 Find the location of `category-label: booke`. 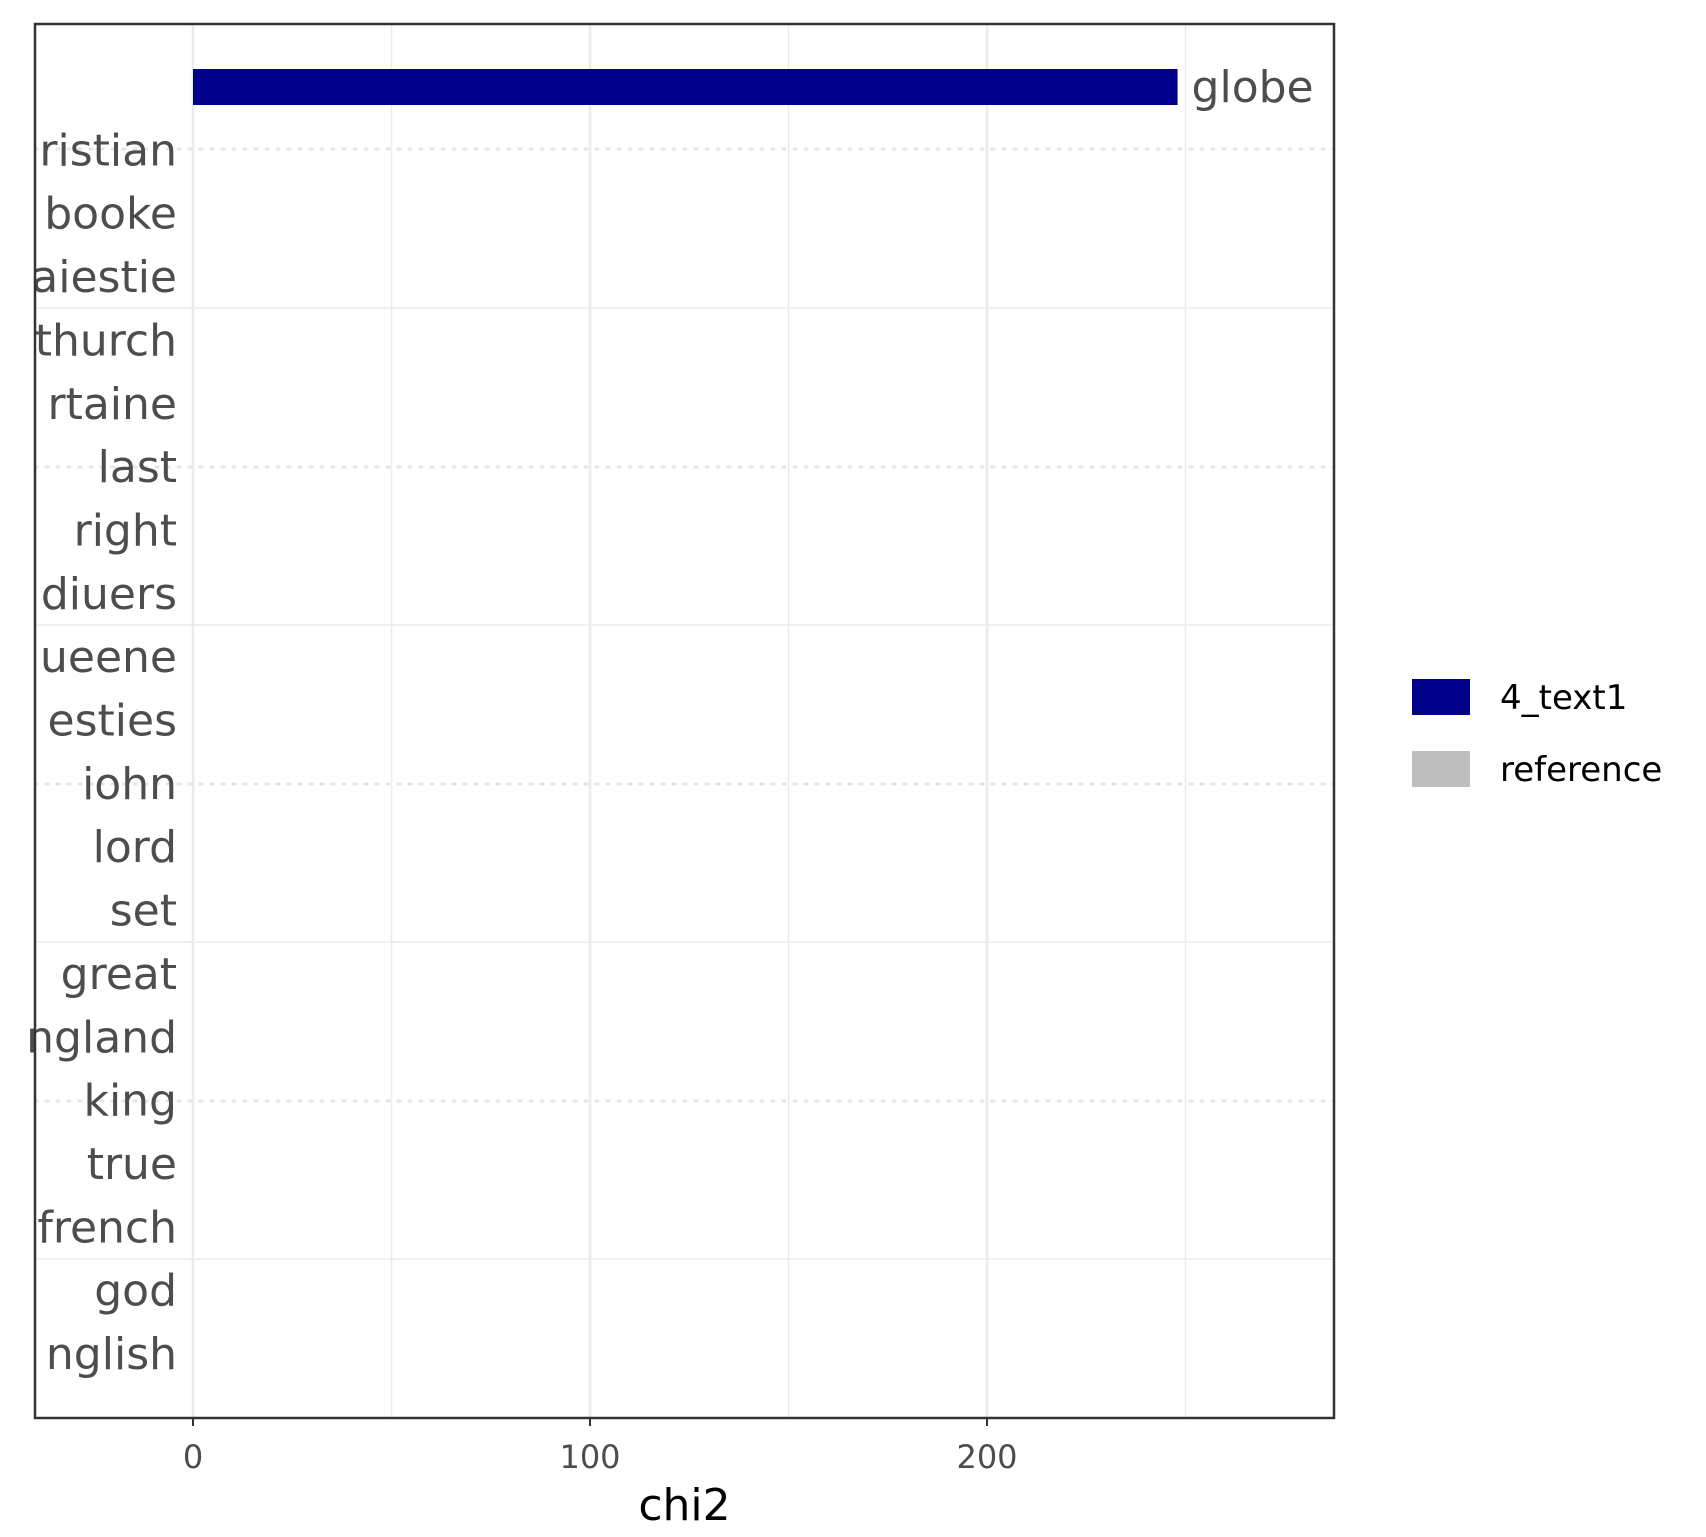

category-label: booke is located at coordinates (110, 214).